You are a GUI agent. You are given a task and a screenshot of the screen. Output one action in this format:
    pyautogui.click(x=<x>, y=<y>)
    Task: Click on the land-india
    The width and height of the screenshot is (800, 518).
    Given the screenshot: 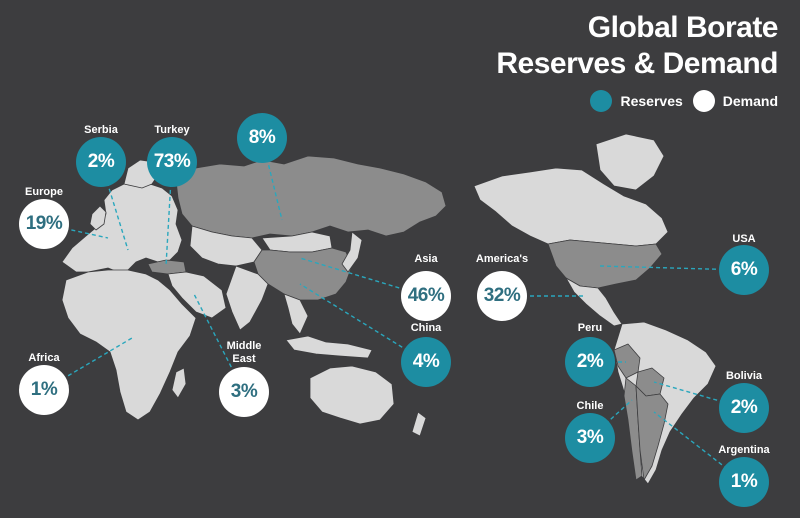 What is the action you would take?
    pyautogui.click(x=247, y=298)
    